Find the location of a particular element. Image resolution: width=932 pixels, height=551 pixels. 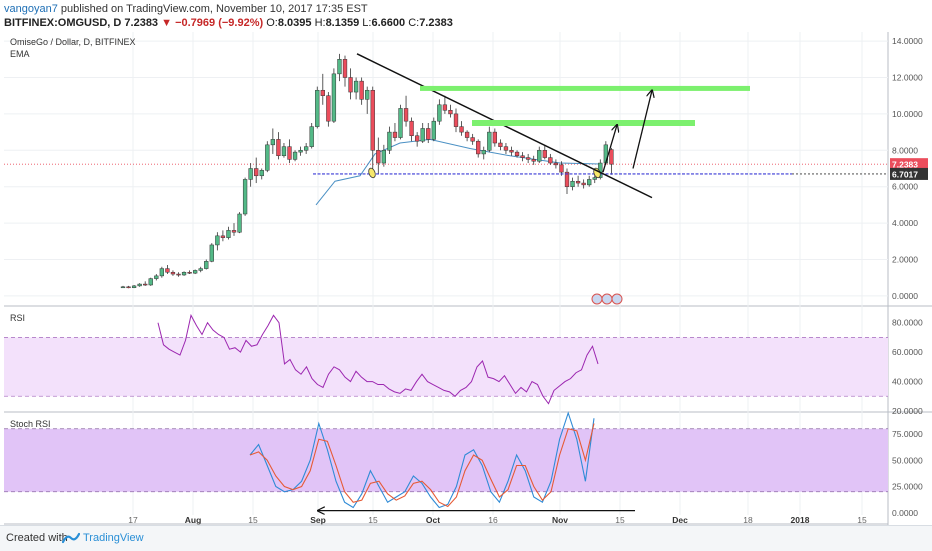

price-tick-label: 6.0000 is located at coordinates (905, 187).